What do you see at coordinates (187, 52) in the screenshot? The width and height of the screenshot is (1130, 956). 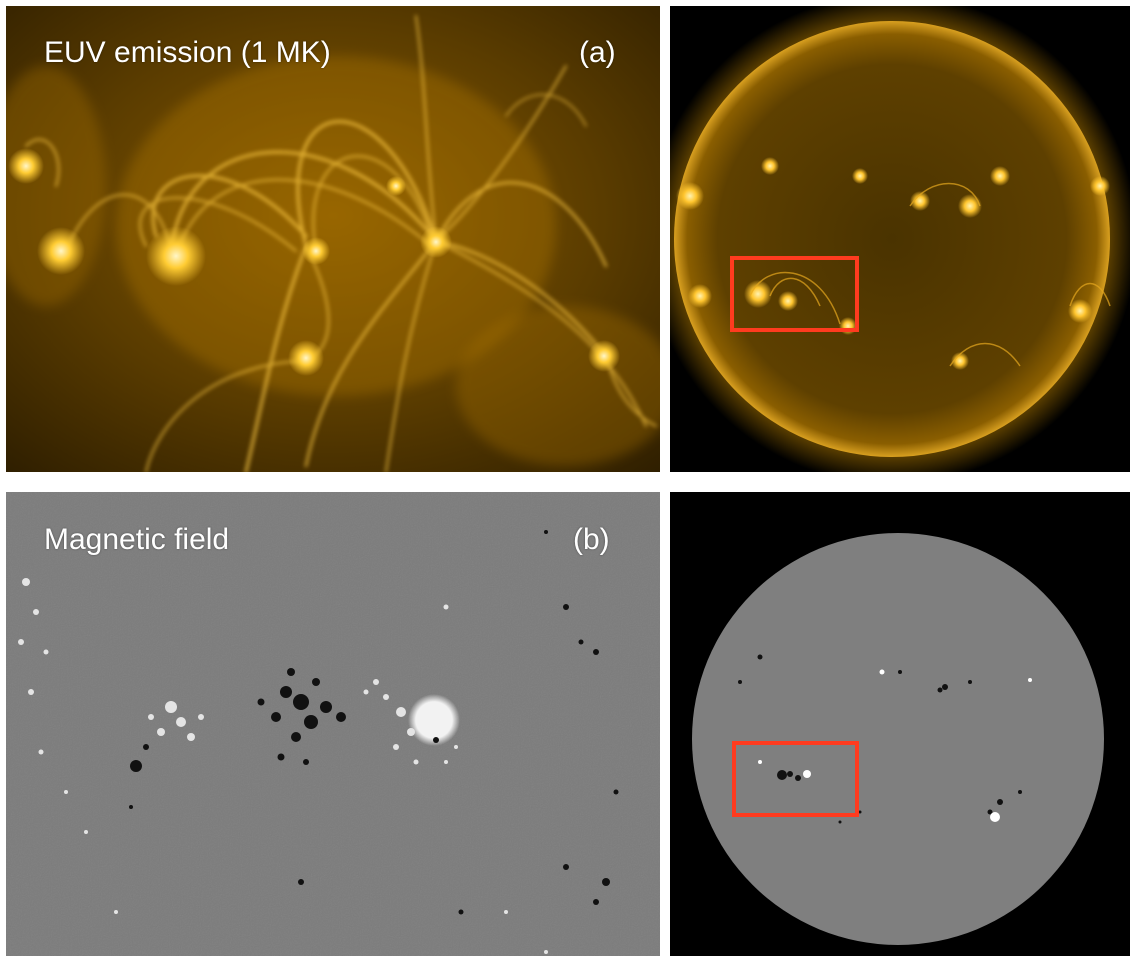 I see `euv-panel-title: EUV emission (1 MK)` at bounding box center [187, 52].